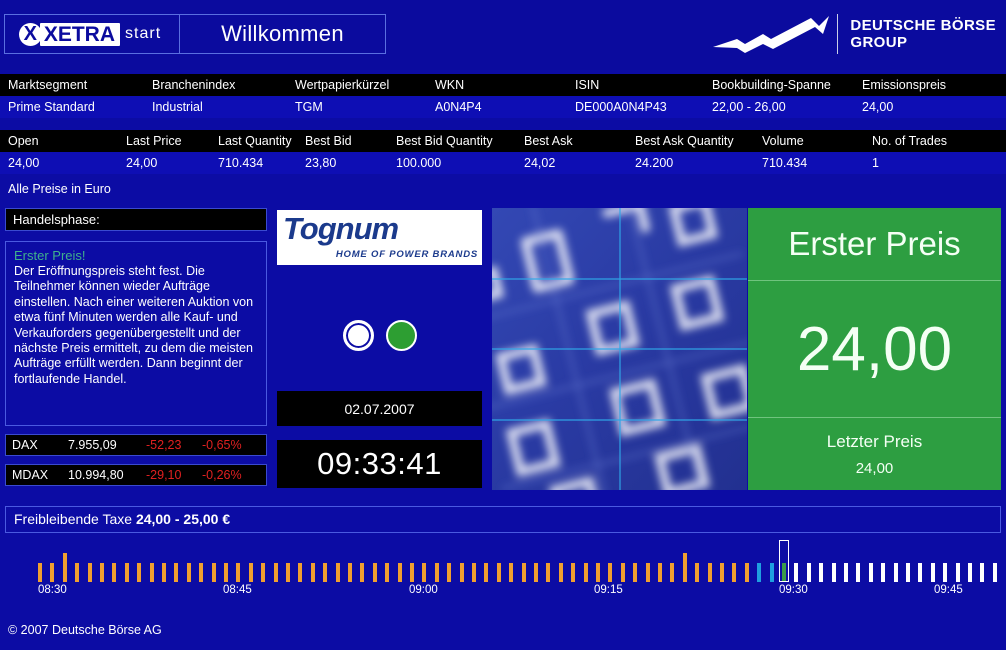 The image size is (1006, 650). What do you see at coordinates (619, 349) in the screenshot?
I see `trading-floor-photo` at bounding box center [619, 349].